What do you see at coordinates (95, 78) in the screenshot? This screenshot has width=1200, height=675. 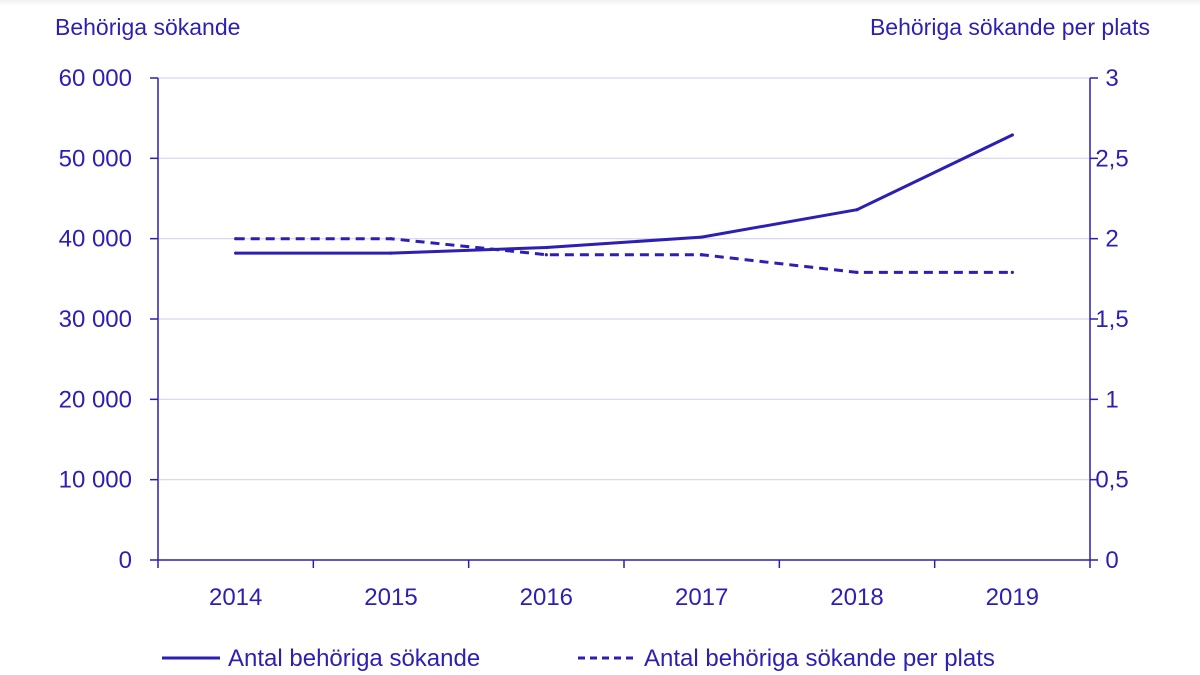 I see `y-left-tick-label: 60 000` at bounding box center [95, 78].